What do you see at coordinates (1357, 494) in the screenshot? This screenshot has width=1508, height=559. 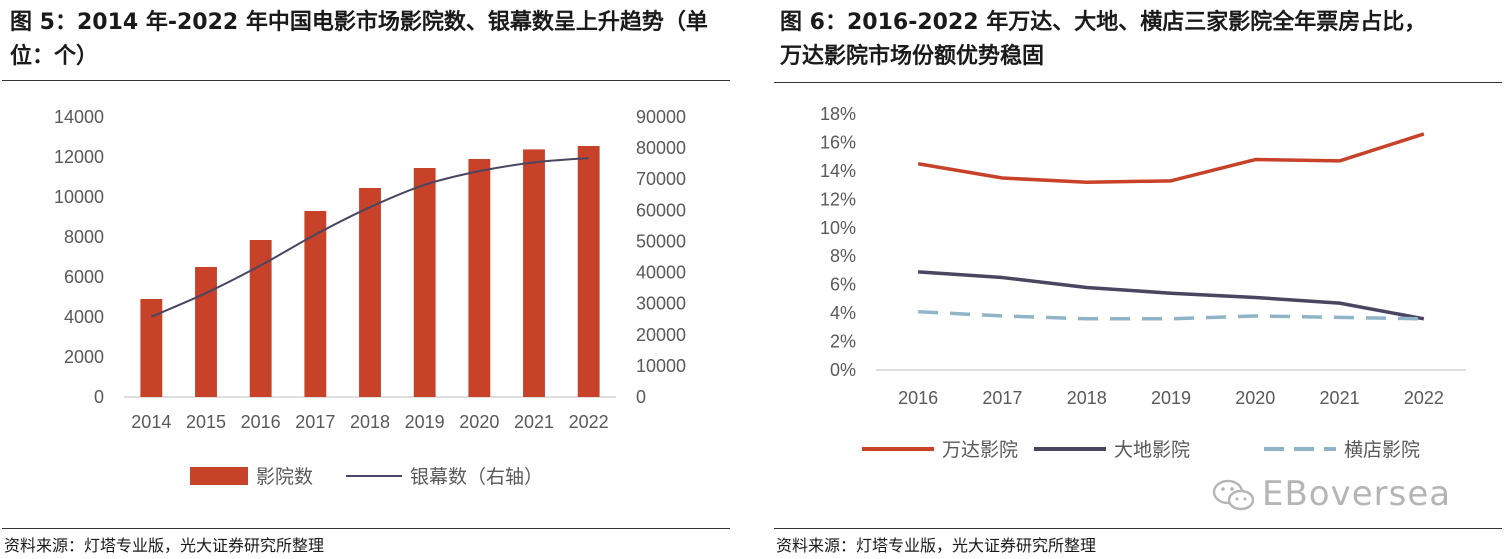 I see `watermark-text: EBoversea` at bounding box center [1357, 494].